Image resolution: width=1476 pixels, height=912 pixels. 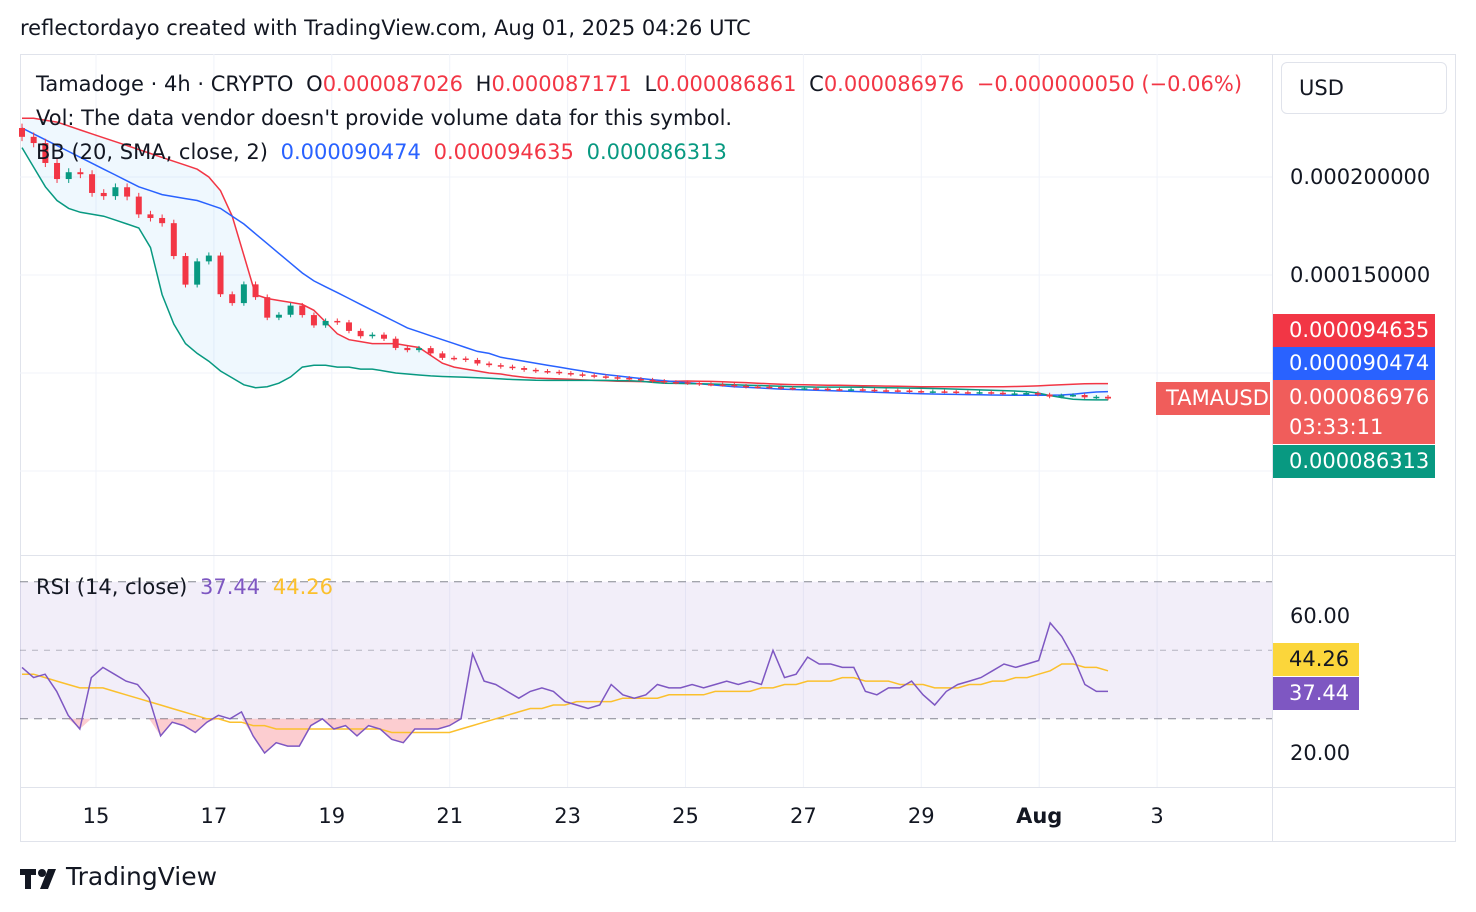 What do you see at coordinates (1336, 427) in the screenshot?
I see `bar-countdown: 03:33:11` at bounding box center [1336, 427].